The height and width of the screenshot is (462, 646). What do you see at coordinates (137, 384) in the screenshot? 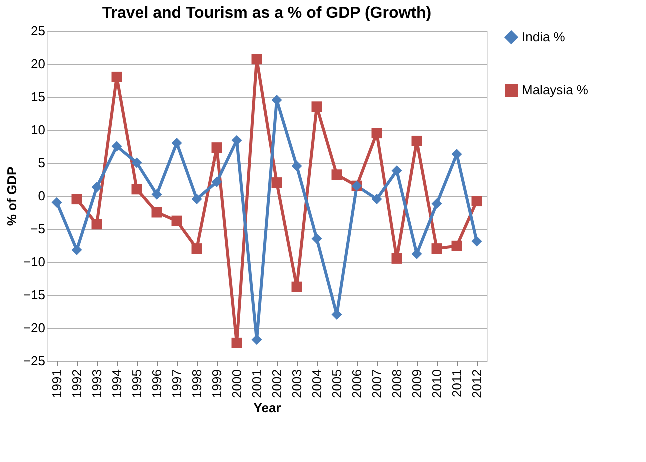
I see `x-tick-label: 1995` at bounding box center [137, 384].